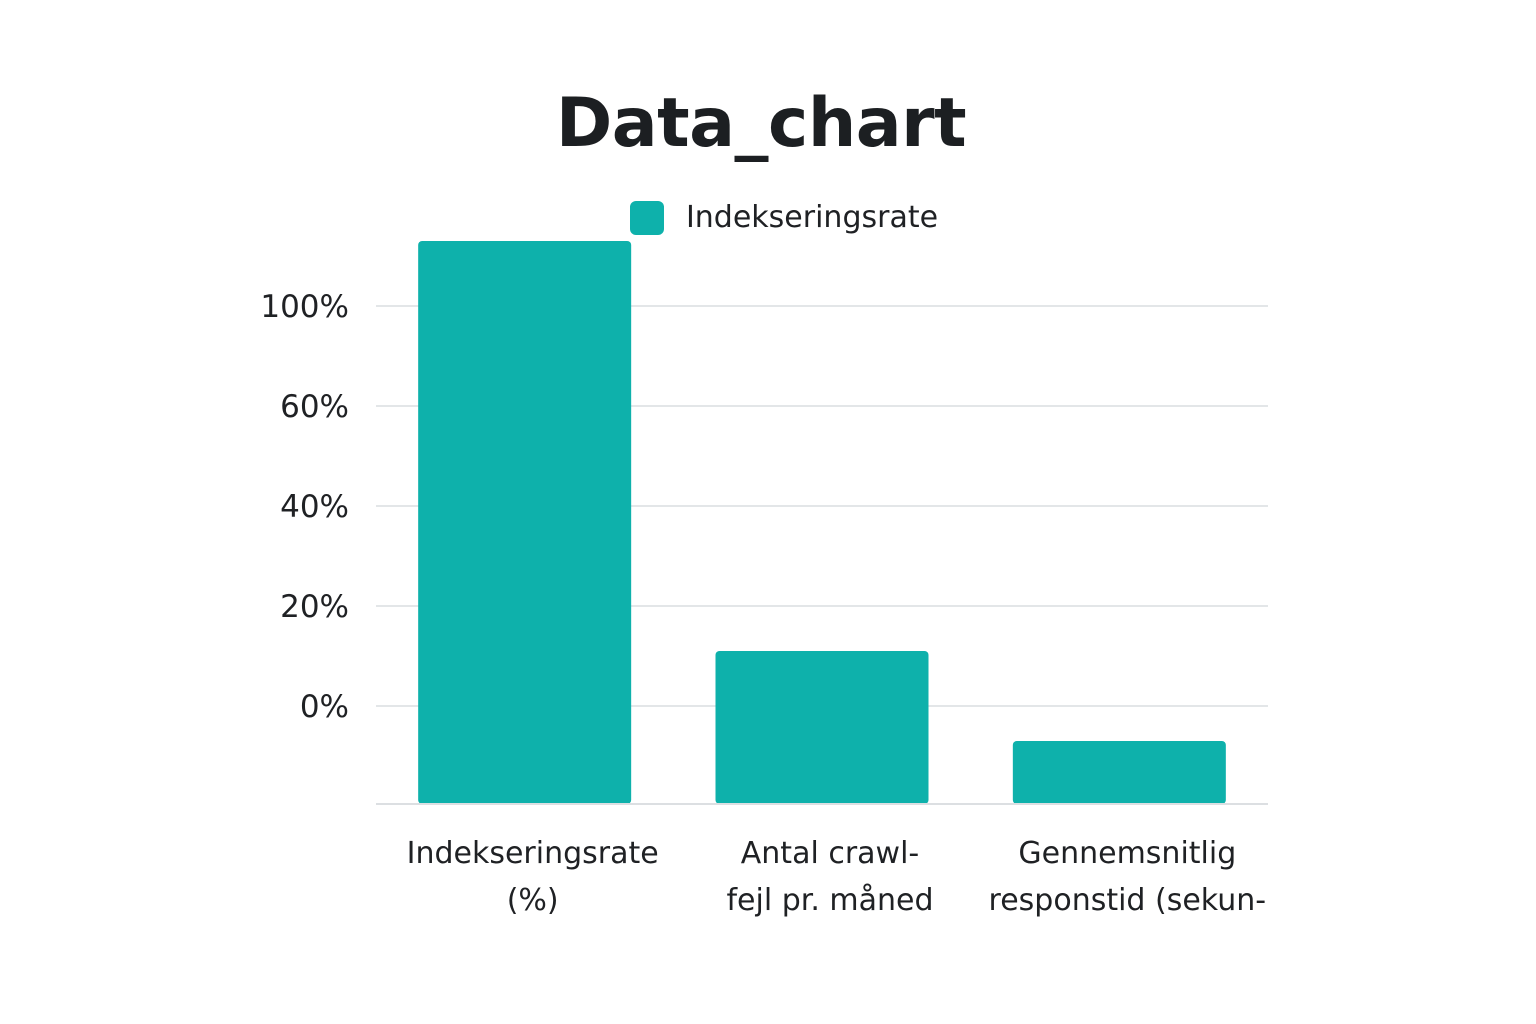 Image resolution: width=1536 pixels, height=1024 pixels. Describe the element at coordinates (830, 853) in the screenshot. I see `x-tick-label: Antal crawl-` at that location.